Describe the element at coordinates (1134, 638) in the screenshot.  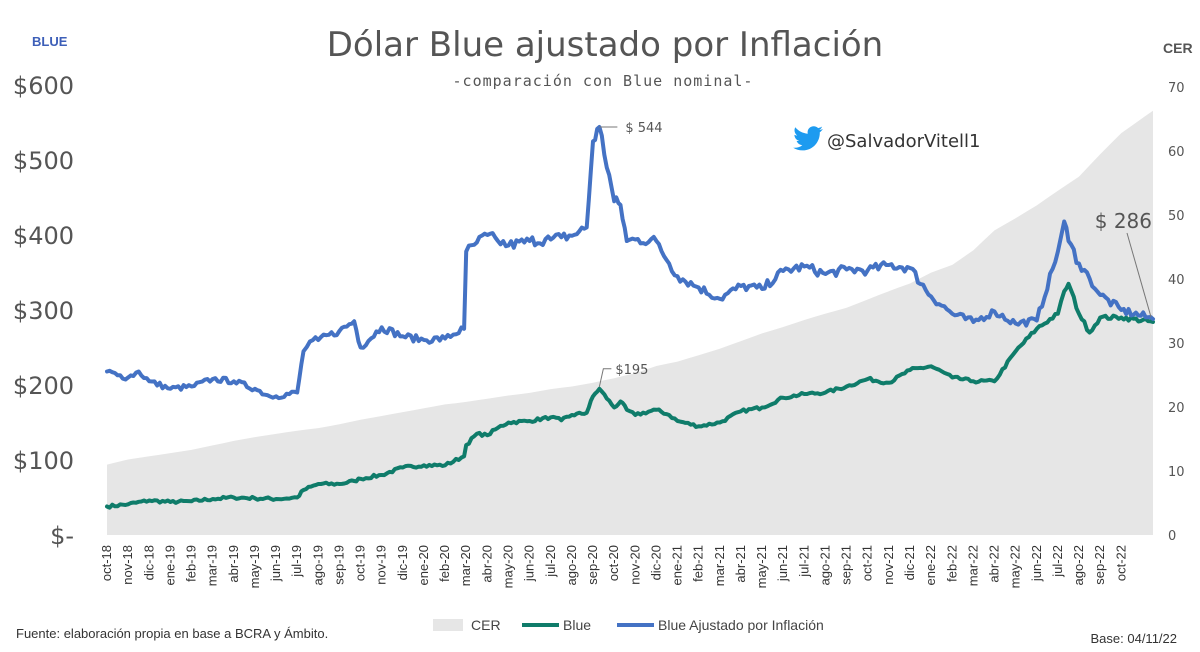
I see `base-date: Base: 04/11/22` at that location.